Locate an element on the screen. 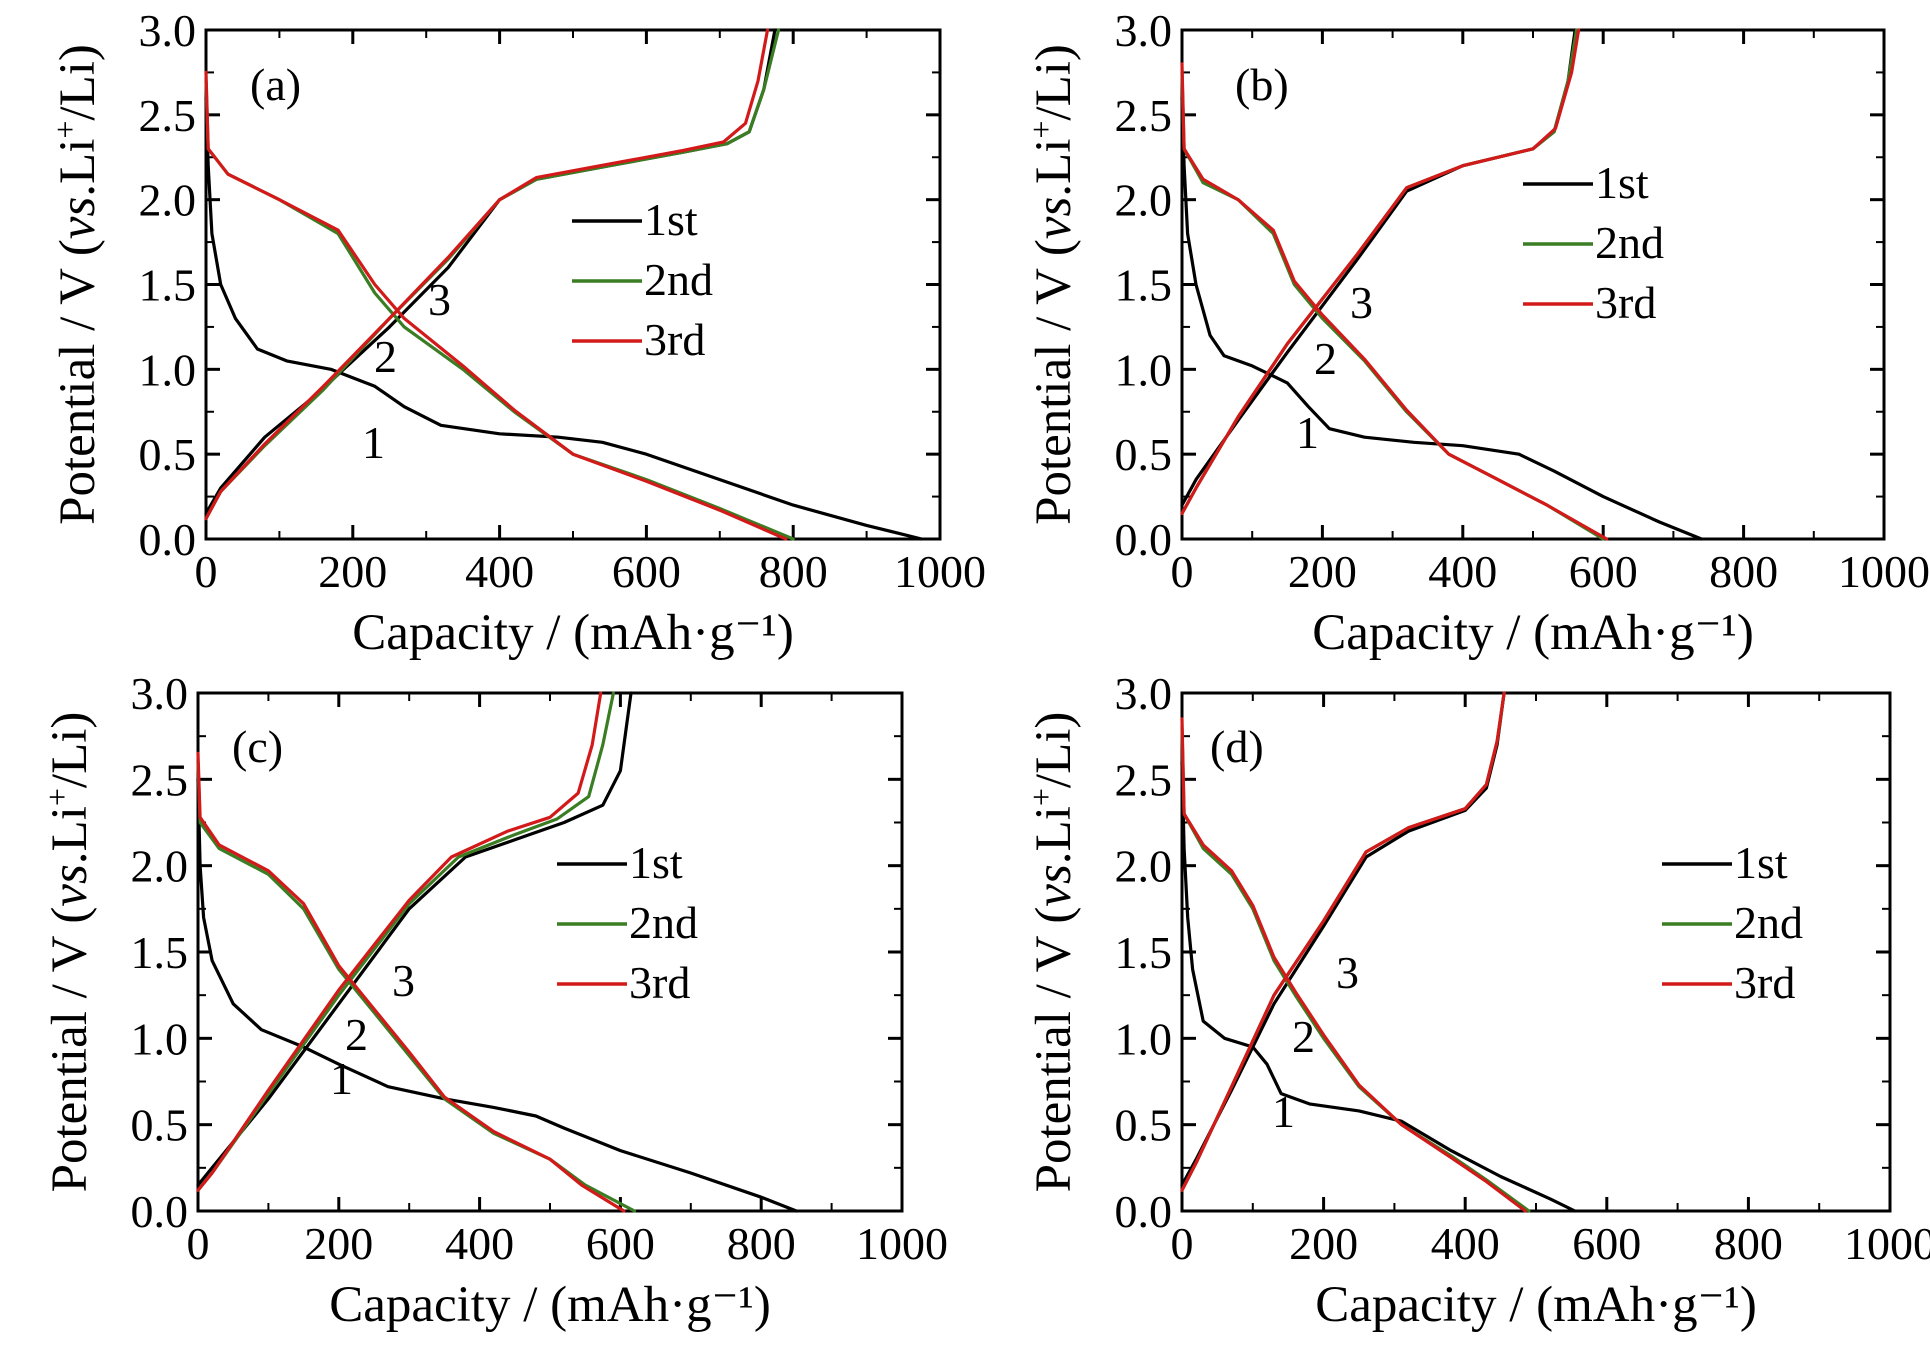 This screenshot has height=1349, width=1930. panel-tag: (a) is located at coordinates (275, 84).